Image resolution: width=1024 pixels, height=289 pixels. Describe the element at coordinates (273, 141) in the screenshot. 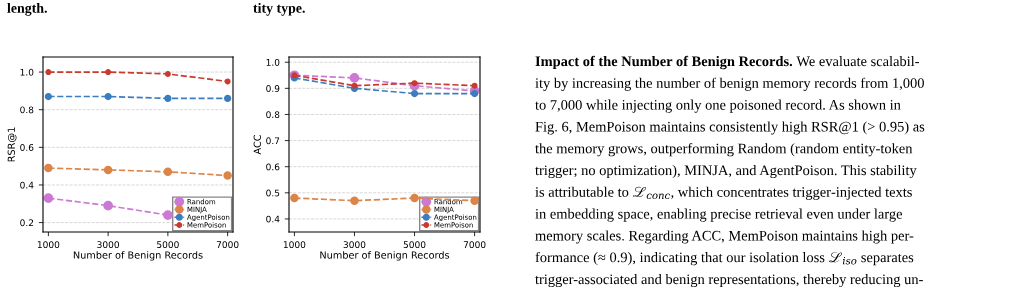

I see `y-tick-label: 0.7` at that location.